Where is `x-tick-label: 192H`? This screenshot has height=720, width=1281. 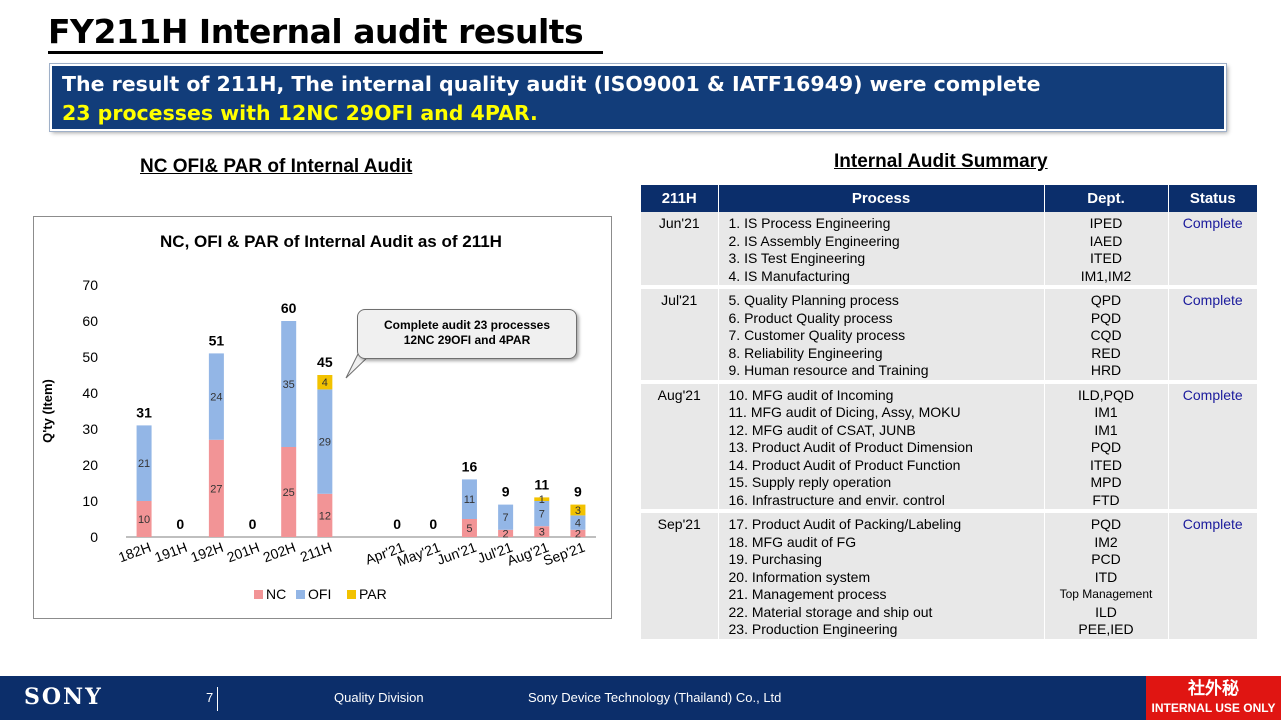 x-tick-label: 192H is located at coordinates (206, 552).